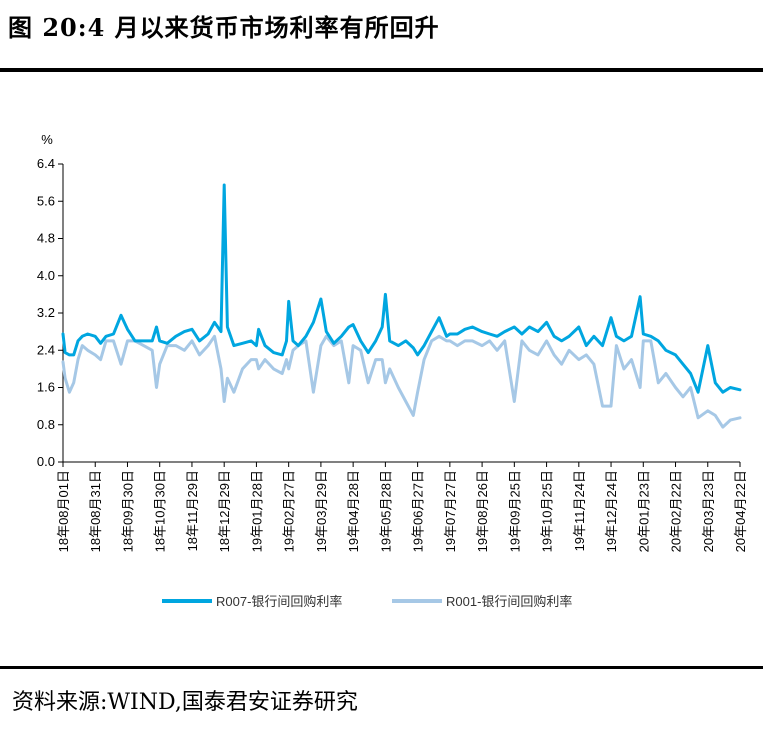 The width and height of the screenshot is (763, 732). Describe the element at coordinates (321, 511) in the screenshot. I see `x-tick-label: 19年03月29日` at that location.